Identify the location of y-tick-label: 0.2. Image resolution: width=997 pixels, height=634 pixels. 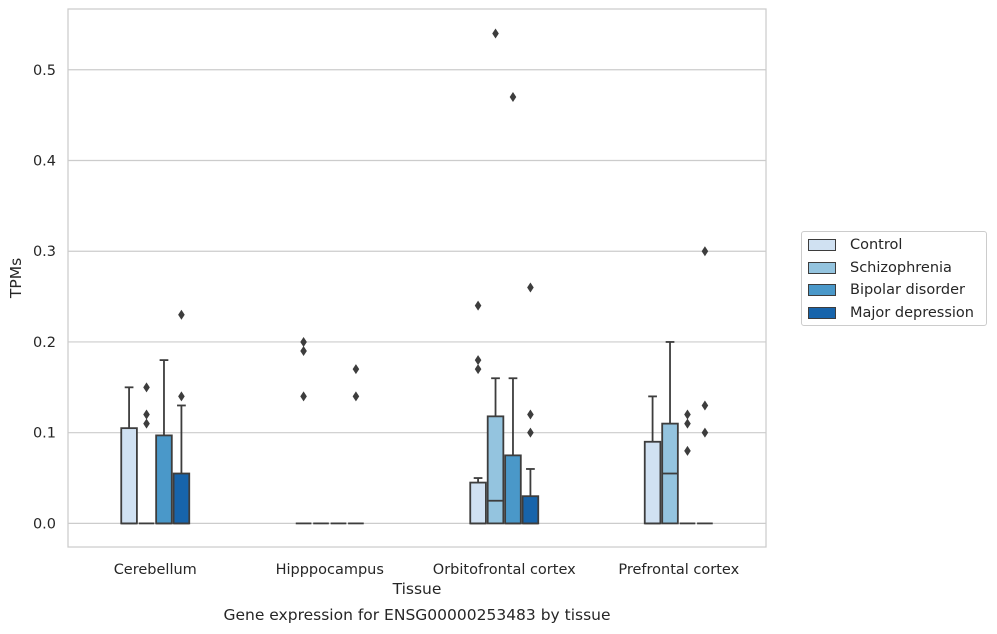
(44, 343).